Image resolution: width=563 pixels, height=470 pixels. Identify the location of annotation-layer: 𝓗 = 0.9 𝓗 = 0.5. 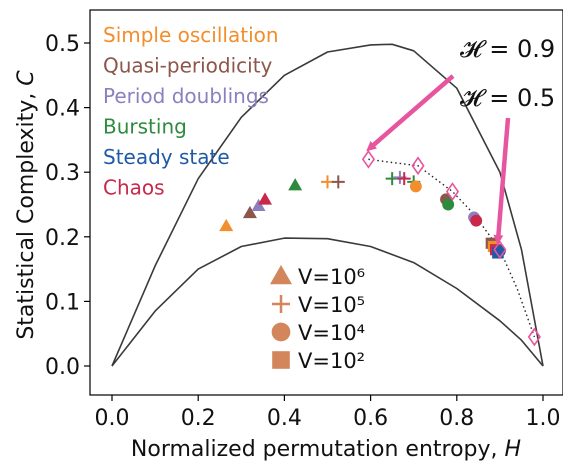
(460, 140).